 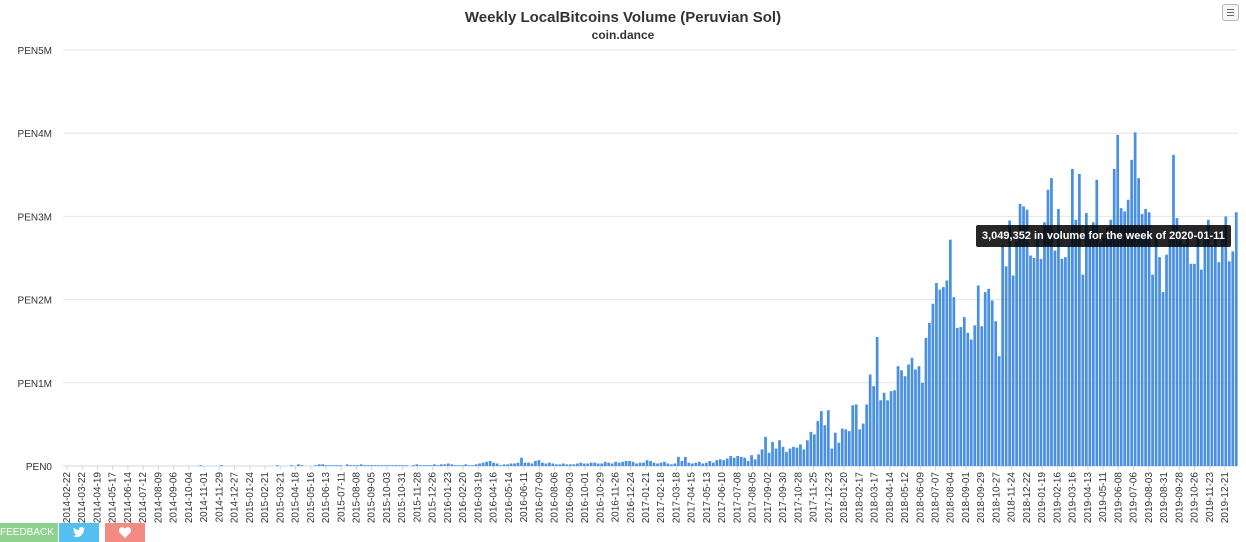 What do you see at coordinates (387, 498) in the screenshot?
I see `x-tick-label: 2015-10-03` at bounding box center [387, 498].